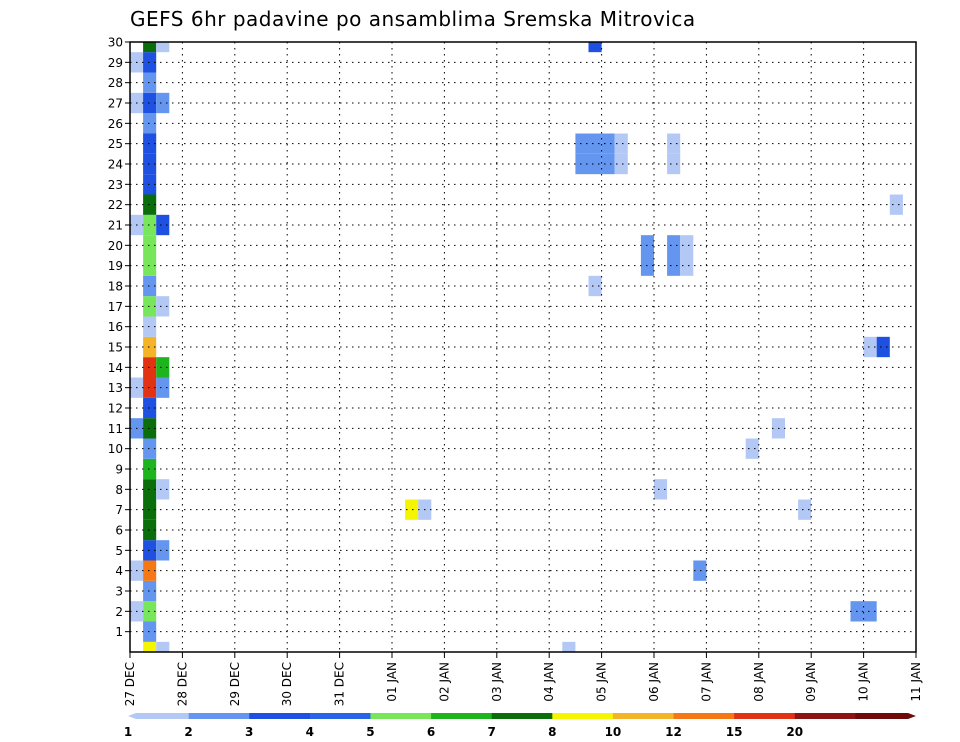 Image resolution: width=960 pixels, height=742 pixels. Describe the element at coordinates (673, 732) in the screenshot. I see `colorbar-label: 12` at that location.